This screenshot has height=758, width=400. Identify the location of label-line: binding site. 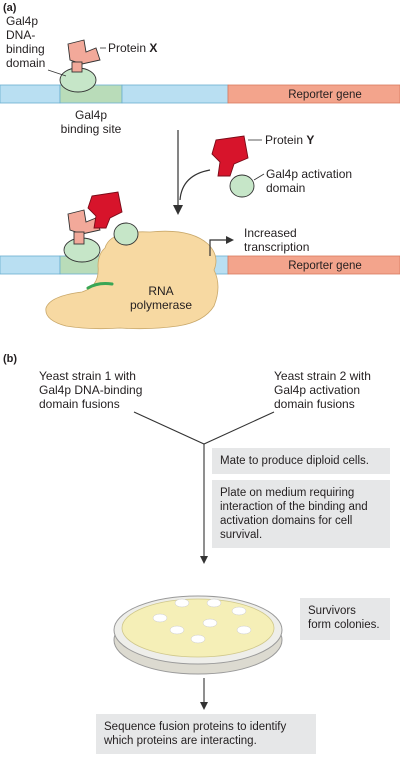
(91, 129).